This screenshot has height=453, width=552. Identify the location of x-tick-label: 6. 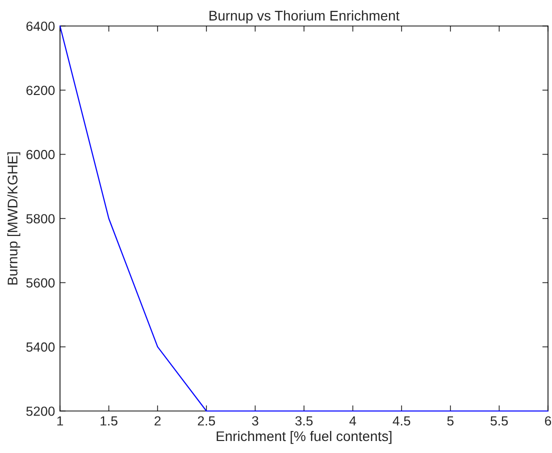
(548, 421).